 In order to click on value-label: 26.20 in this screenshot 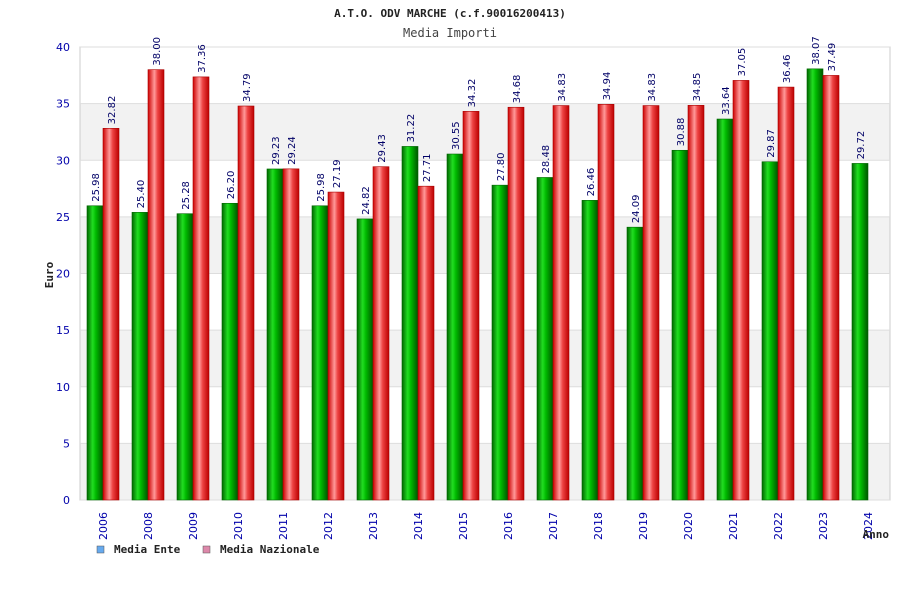, I will do `click(231, 185)`.